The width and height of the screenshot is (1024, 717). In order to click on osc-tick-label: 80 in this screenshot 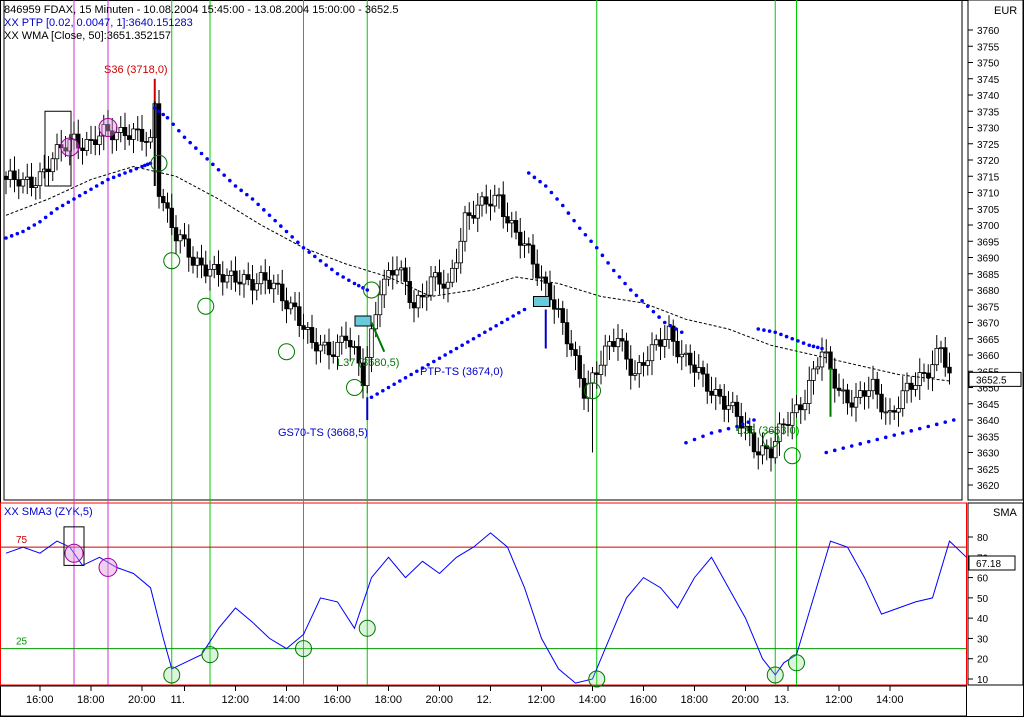, I will do `click(983, 538)`.